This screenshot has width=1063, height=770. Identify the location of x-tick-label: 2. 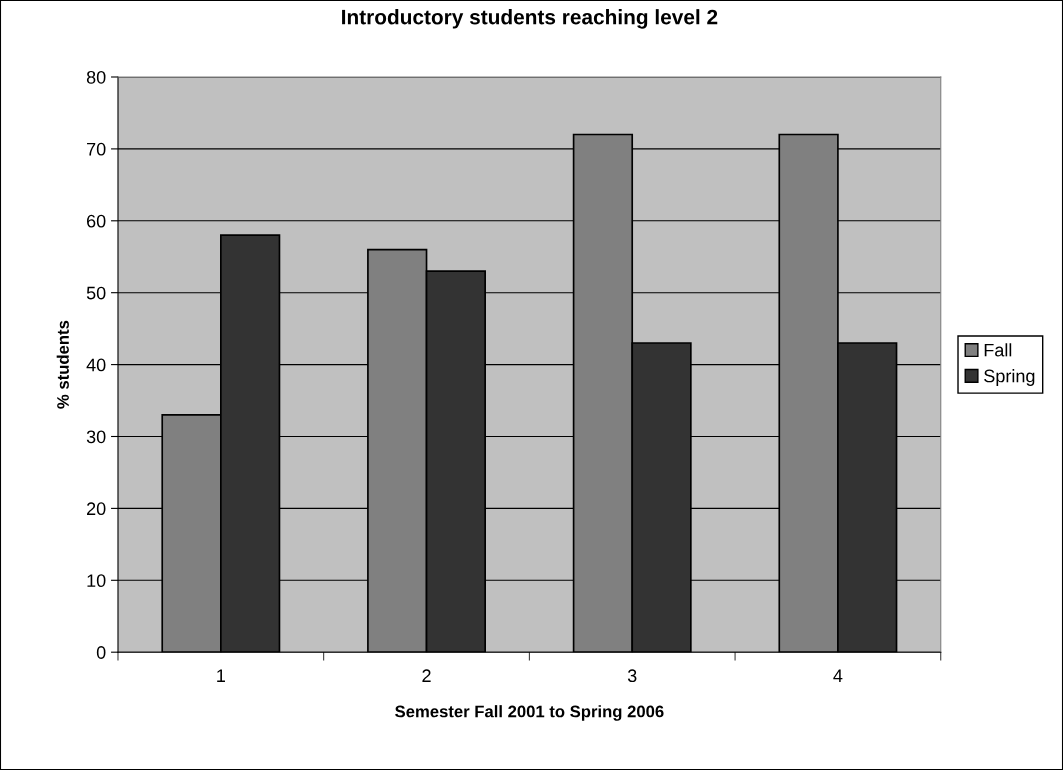
(426, 675).